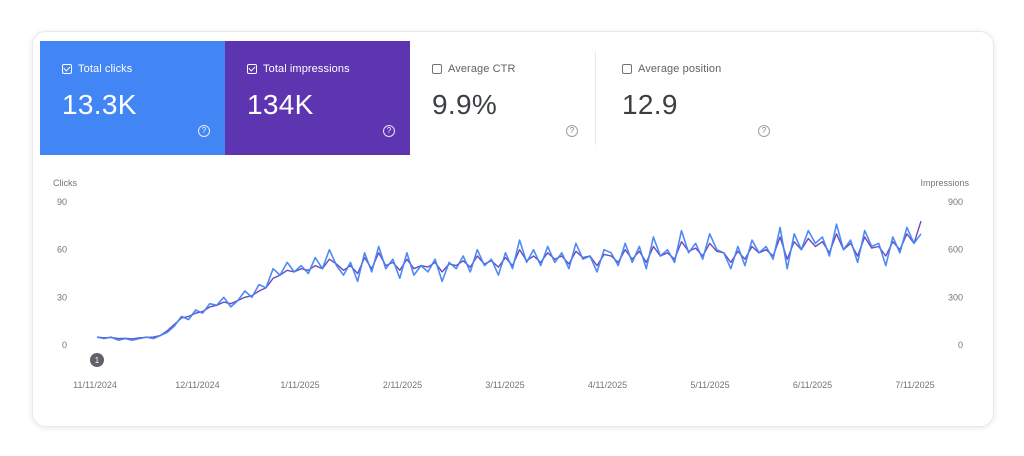  What do you see at coordinates (955, 297) in the screenshot?
I see `right-tick-label: 300` at bounding box center [955, 297].